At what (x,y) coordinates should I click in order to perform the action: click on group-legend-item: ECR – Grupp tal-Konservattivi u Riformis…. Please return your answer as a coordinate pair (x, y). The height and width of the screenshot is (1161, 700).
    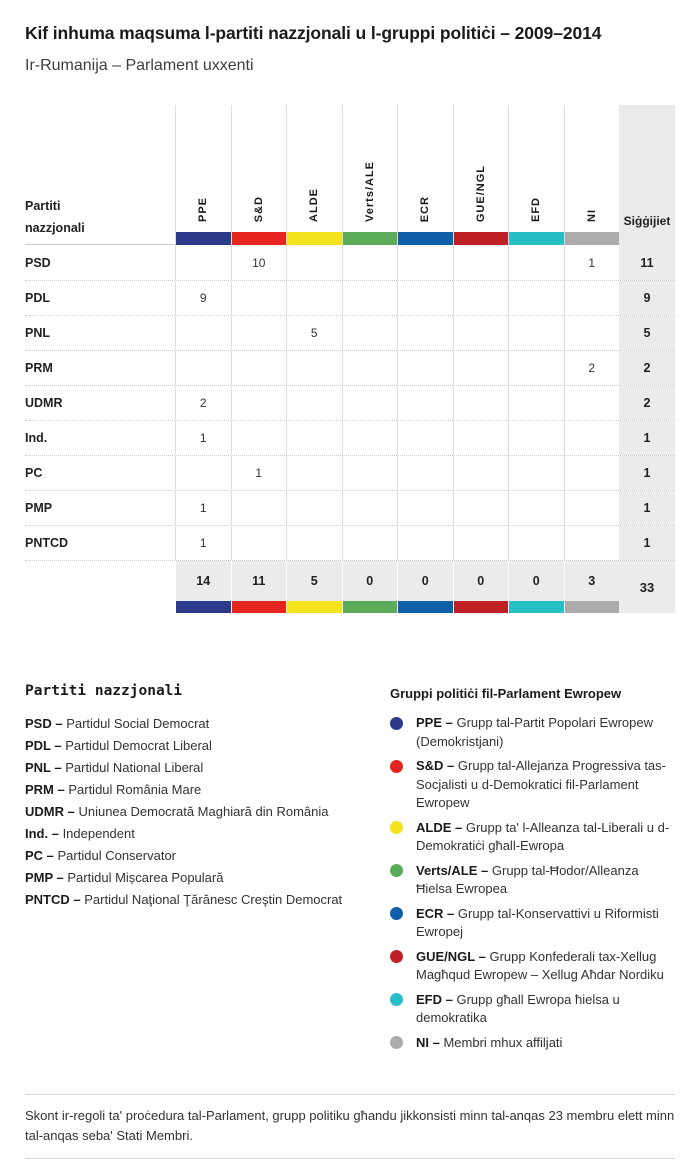
    Looking at the image, I should click on (532, 923).